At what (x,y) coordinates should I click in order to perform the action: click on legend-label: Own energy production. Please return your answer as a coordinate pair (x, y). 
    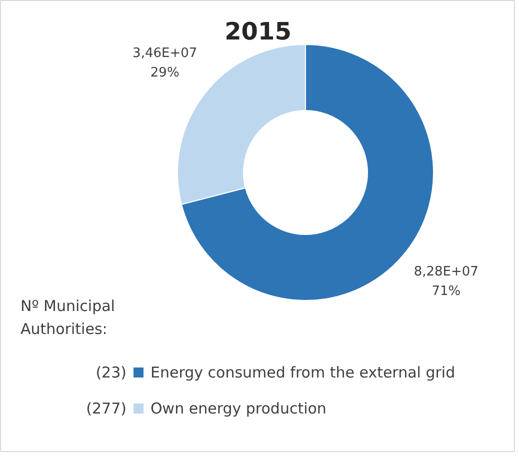
    Looking at the image, I should click on (238, 409).